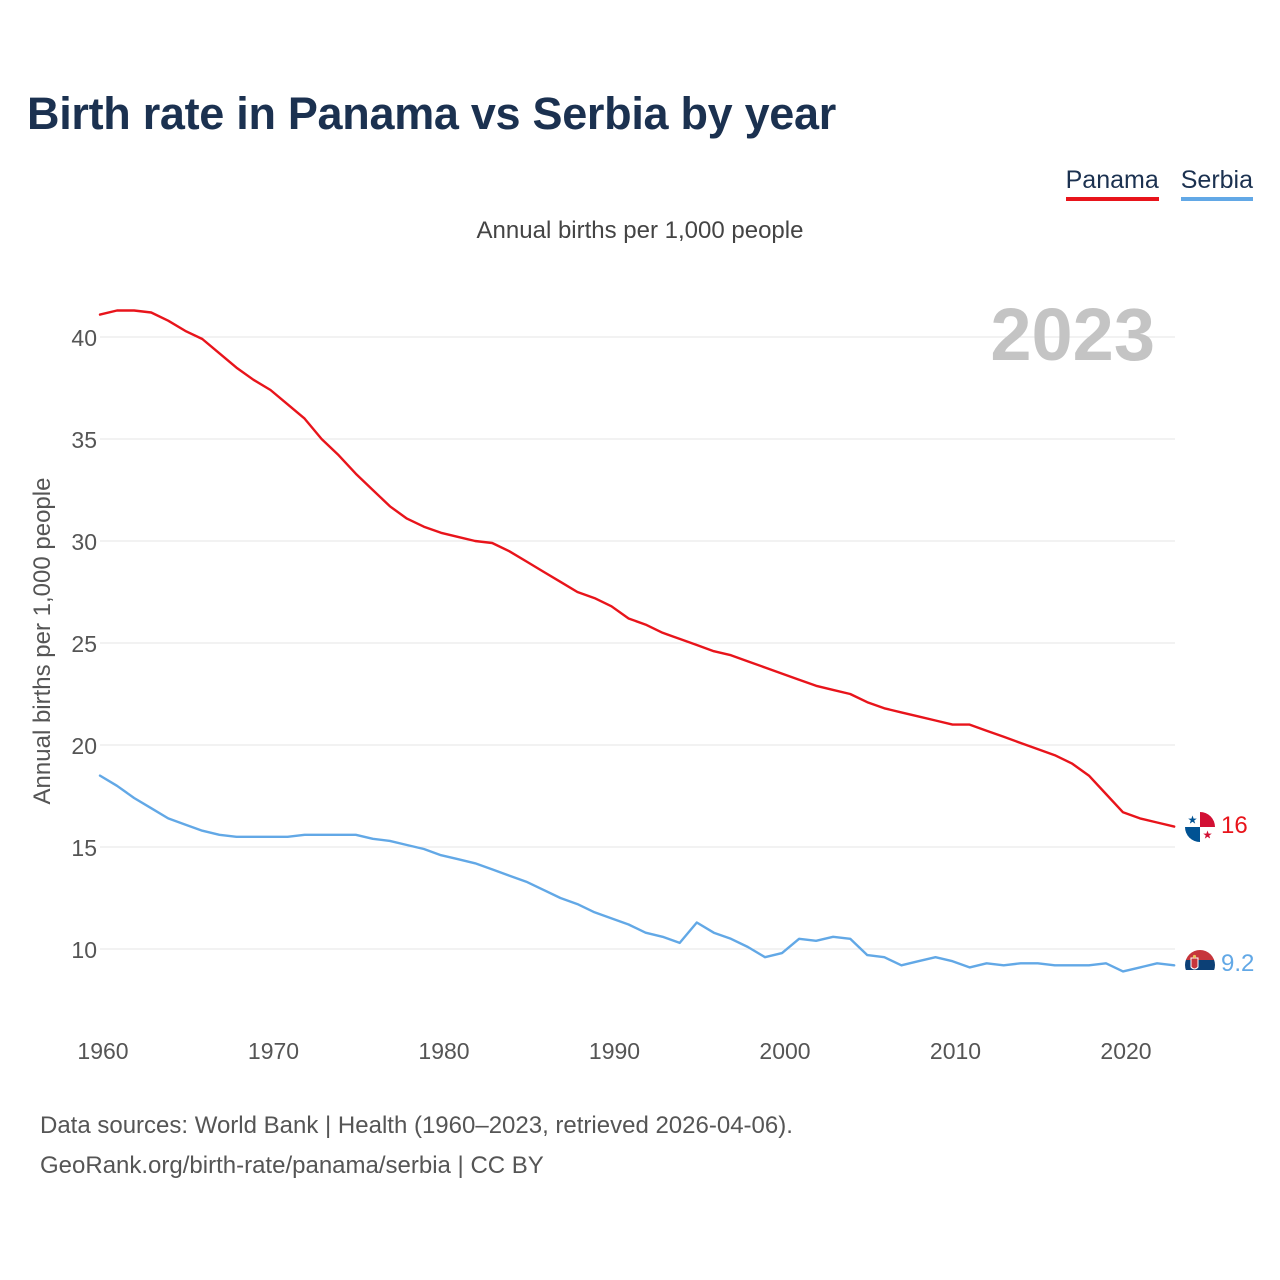  Describe the element at coordinates (1238, 964) in the screenshot. I see `serbia-end-value-label: 9.2` at that location.